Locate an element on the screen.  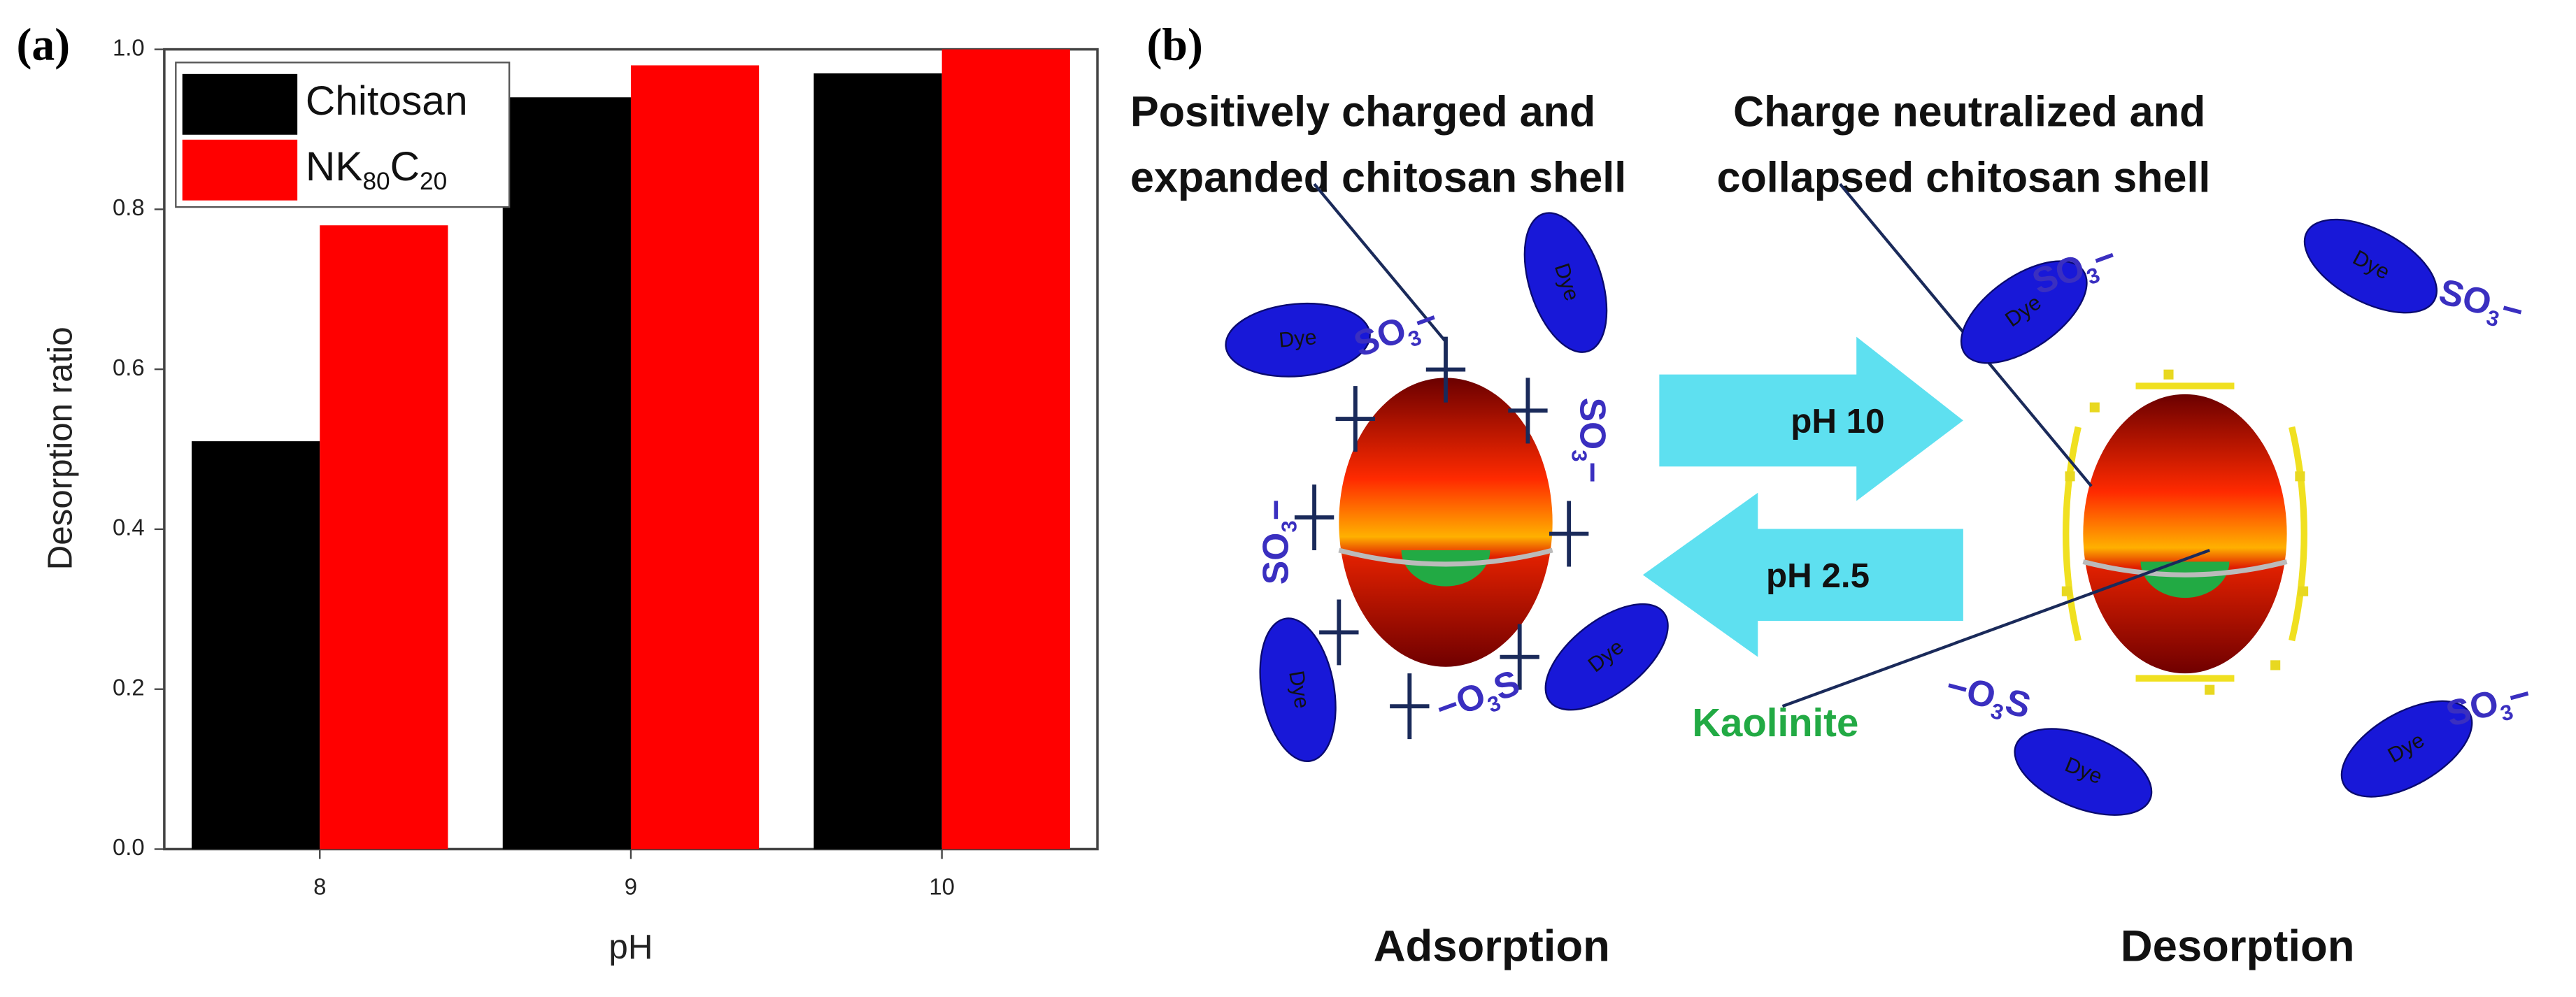
x-tick-label: 9 is located at coordinates (631, 887).